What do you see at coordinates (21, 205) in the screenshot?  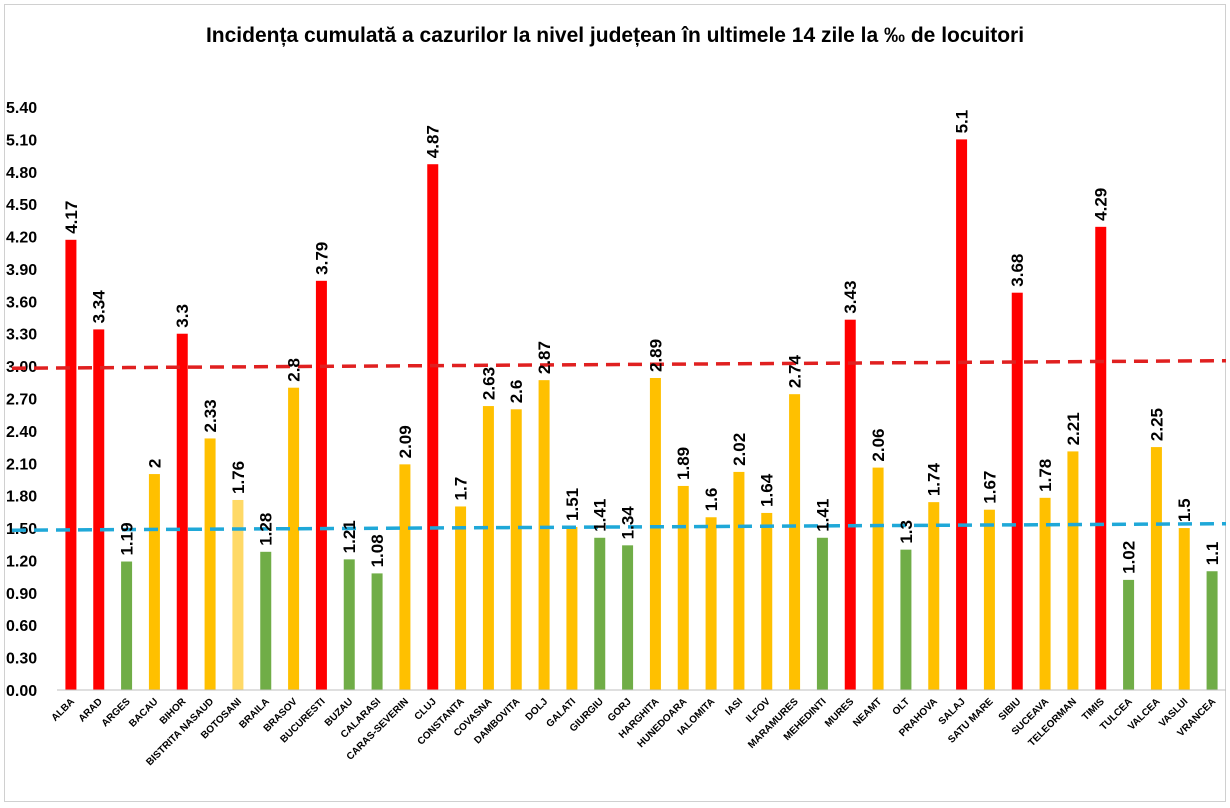 I see `y-tick-label: 4.50` at bounding box center [21, 205].